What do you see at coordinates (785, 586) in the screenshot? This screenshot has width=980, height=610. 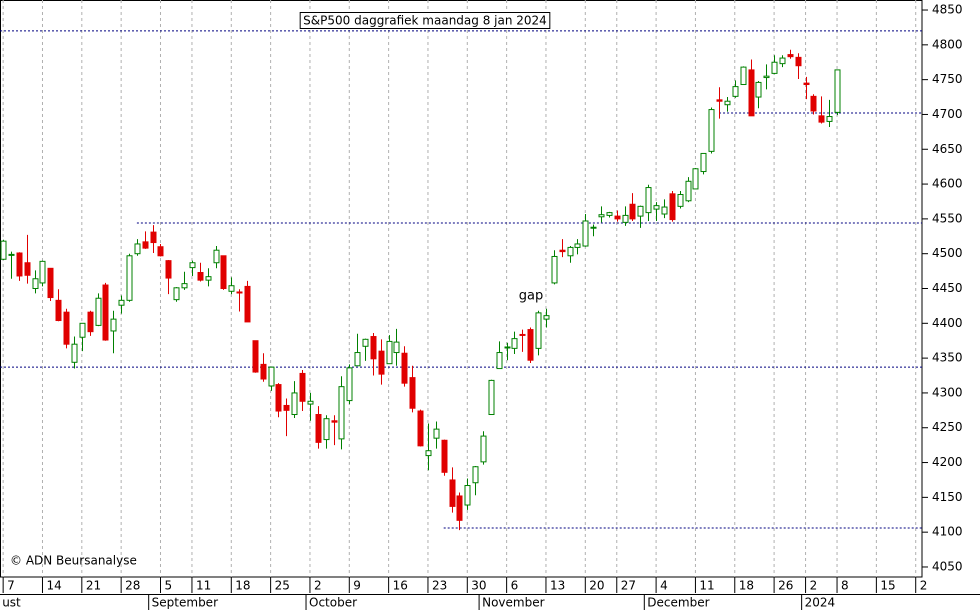 I see `x-tick-label: 26` at bounding box center [785, 586].